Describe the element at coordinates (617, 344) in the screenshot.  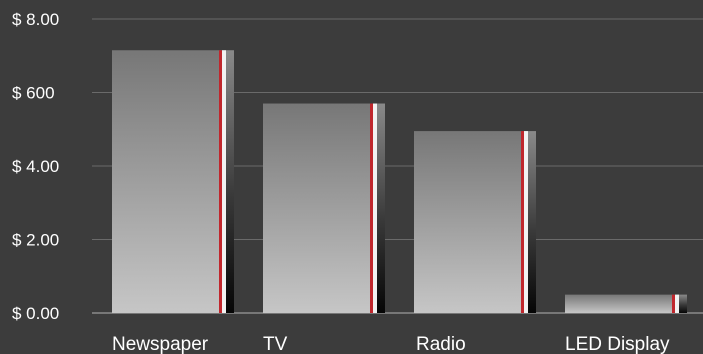
I see `x-category-label: LED Display` at that location.